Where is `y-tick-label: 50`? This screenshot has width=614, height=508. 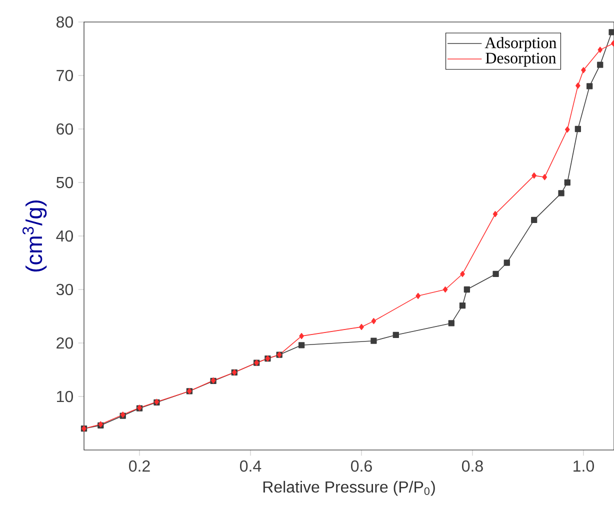 y-tick-label: 50 is located at coordinates (64, 182).